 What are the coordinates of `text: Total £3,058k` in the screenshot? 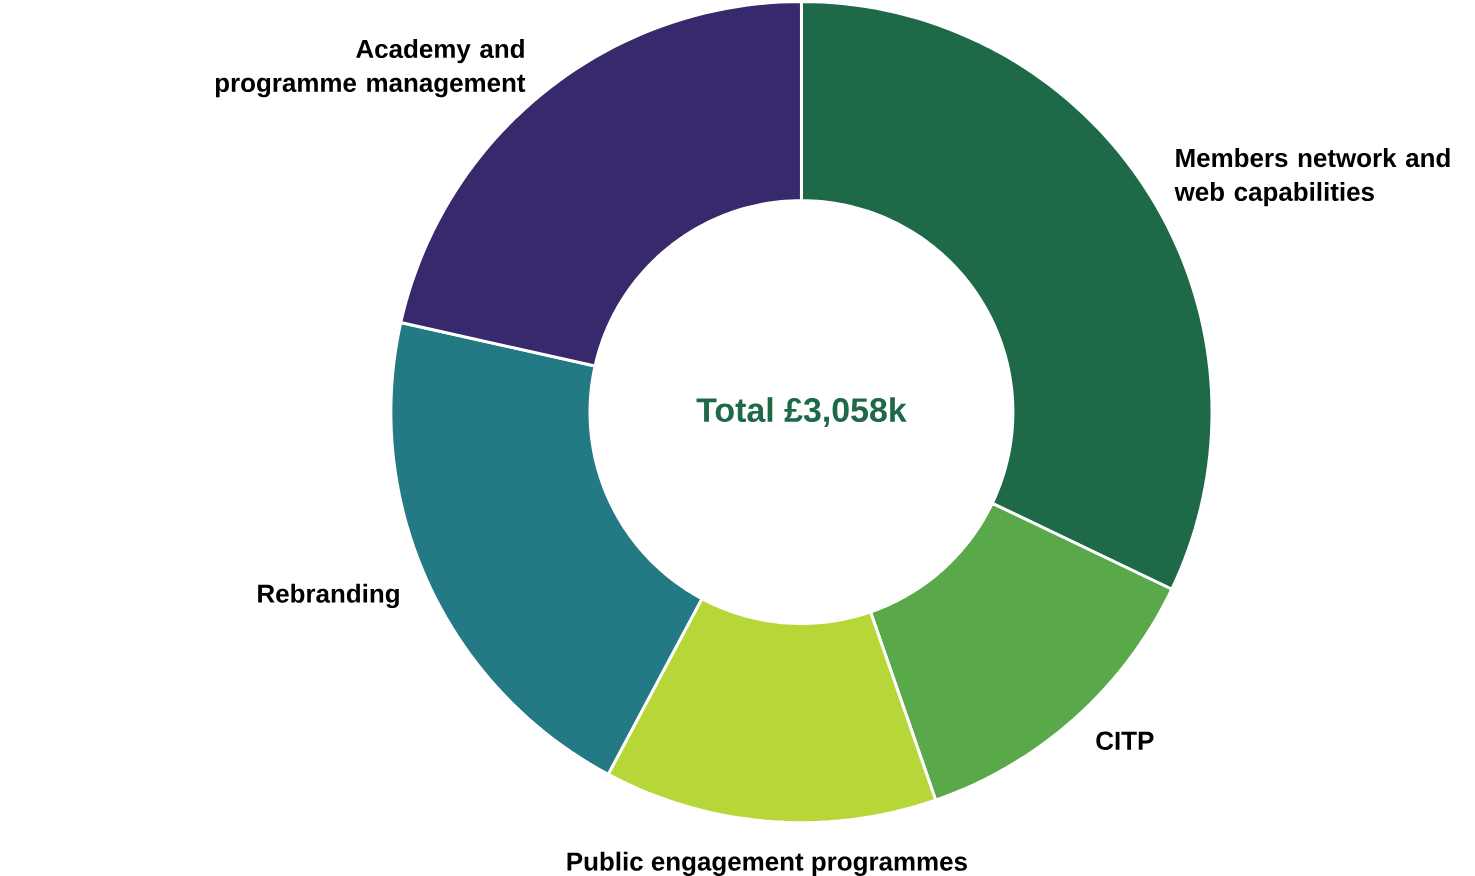 It's located at (801, 412).